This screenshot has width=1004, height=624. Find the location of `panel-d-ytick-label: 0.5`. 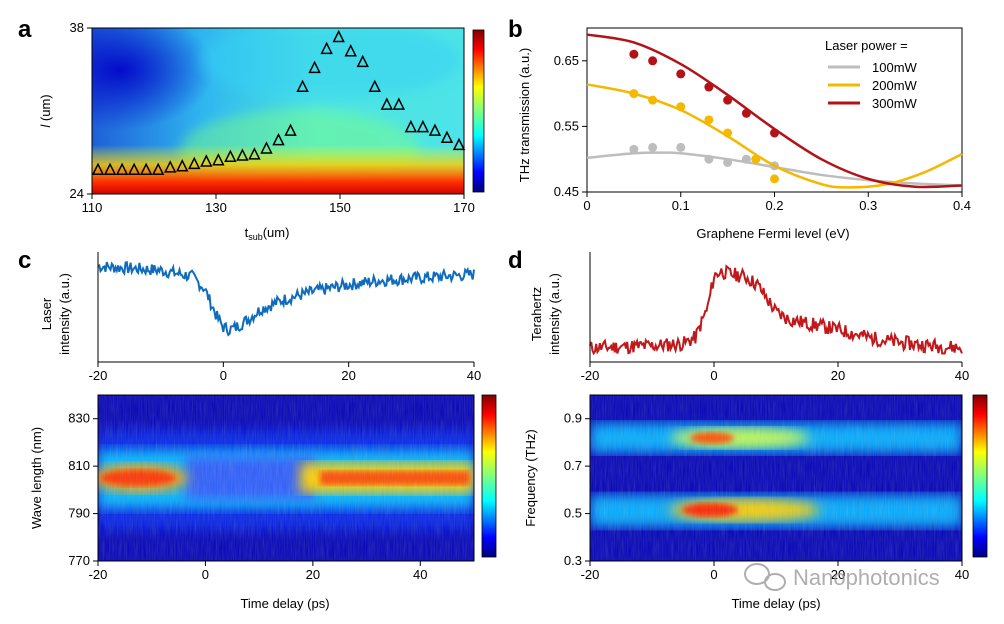

panel-d-ytick-label: 0.5 is located at coordinates (573, 513).